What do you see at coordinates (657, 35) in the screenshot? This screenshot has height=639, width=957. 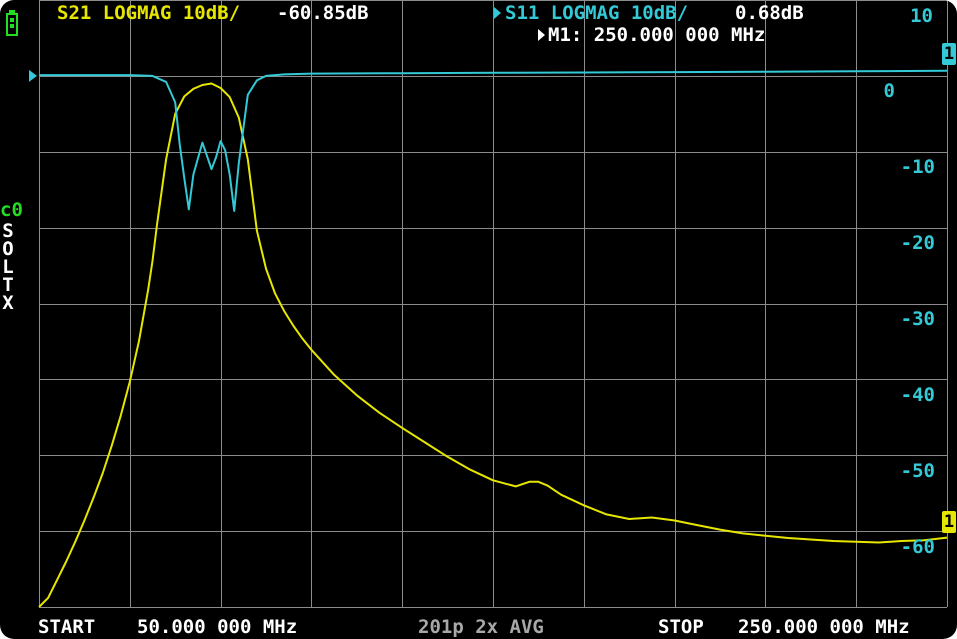 I see `marker-readout: M1: 250.000 000 MHz` at bounding box center [657, 35].